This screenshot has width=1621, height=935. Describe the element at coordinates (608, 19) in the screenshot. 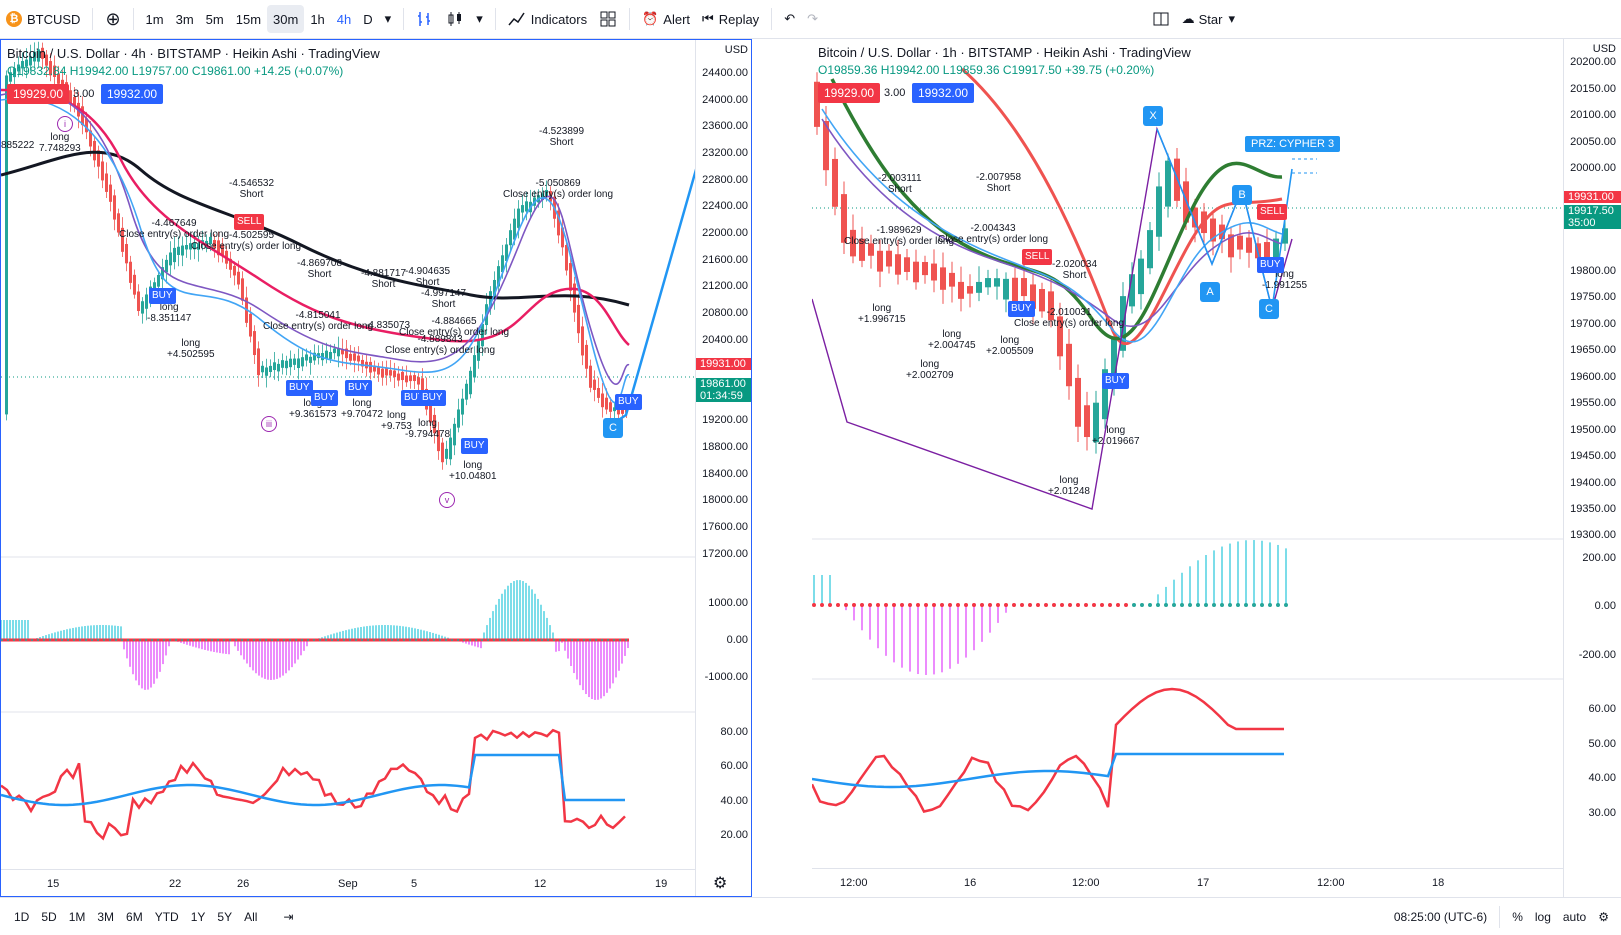

I see `layout-grid-icon` at that location.